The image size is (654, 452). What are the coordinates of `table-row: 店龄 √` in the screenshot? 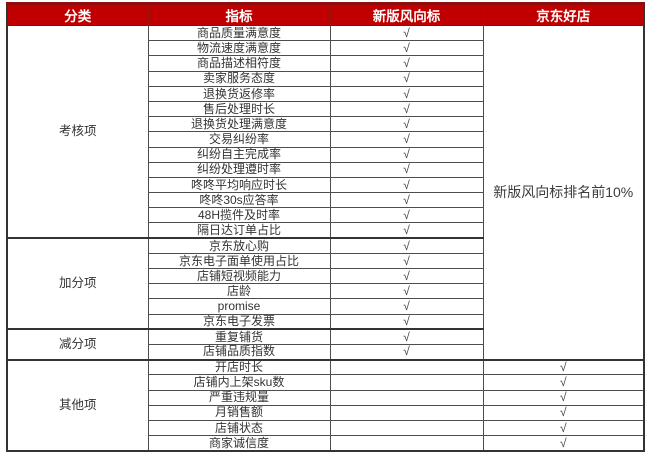 It's located at (325, 291).